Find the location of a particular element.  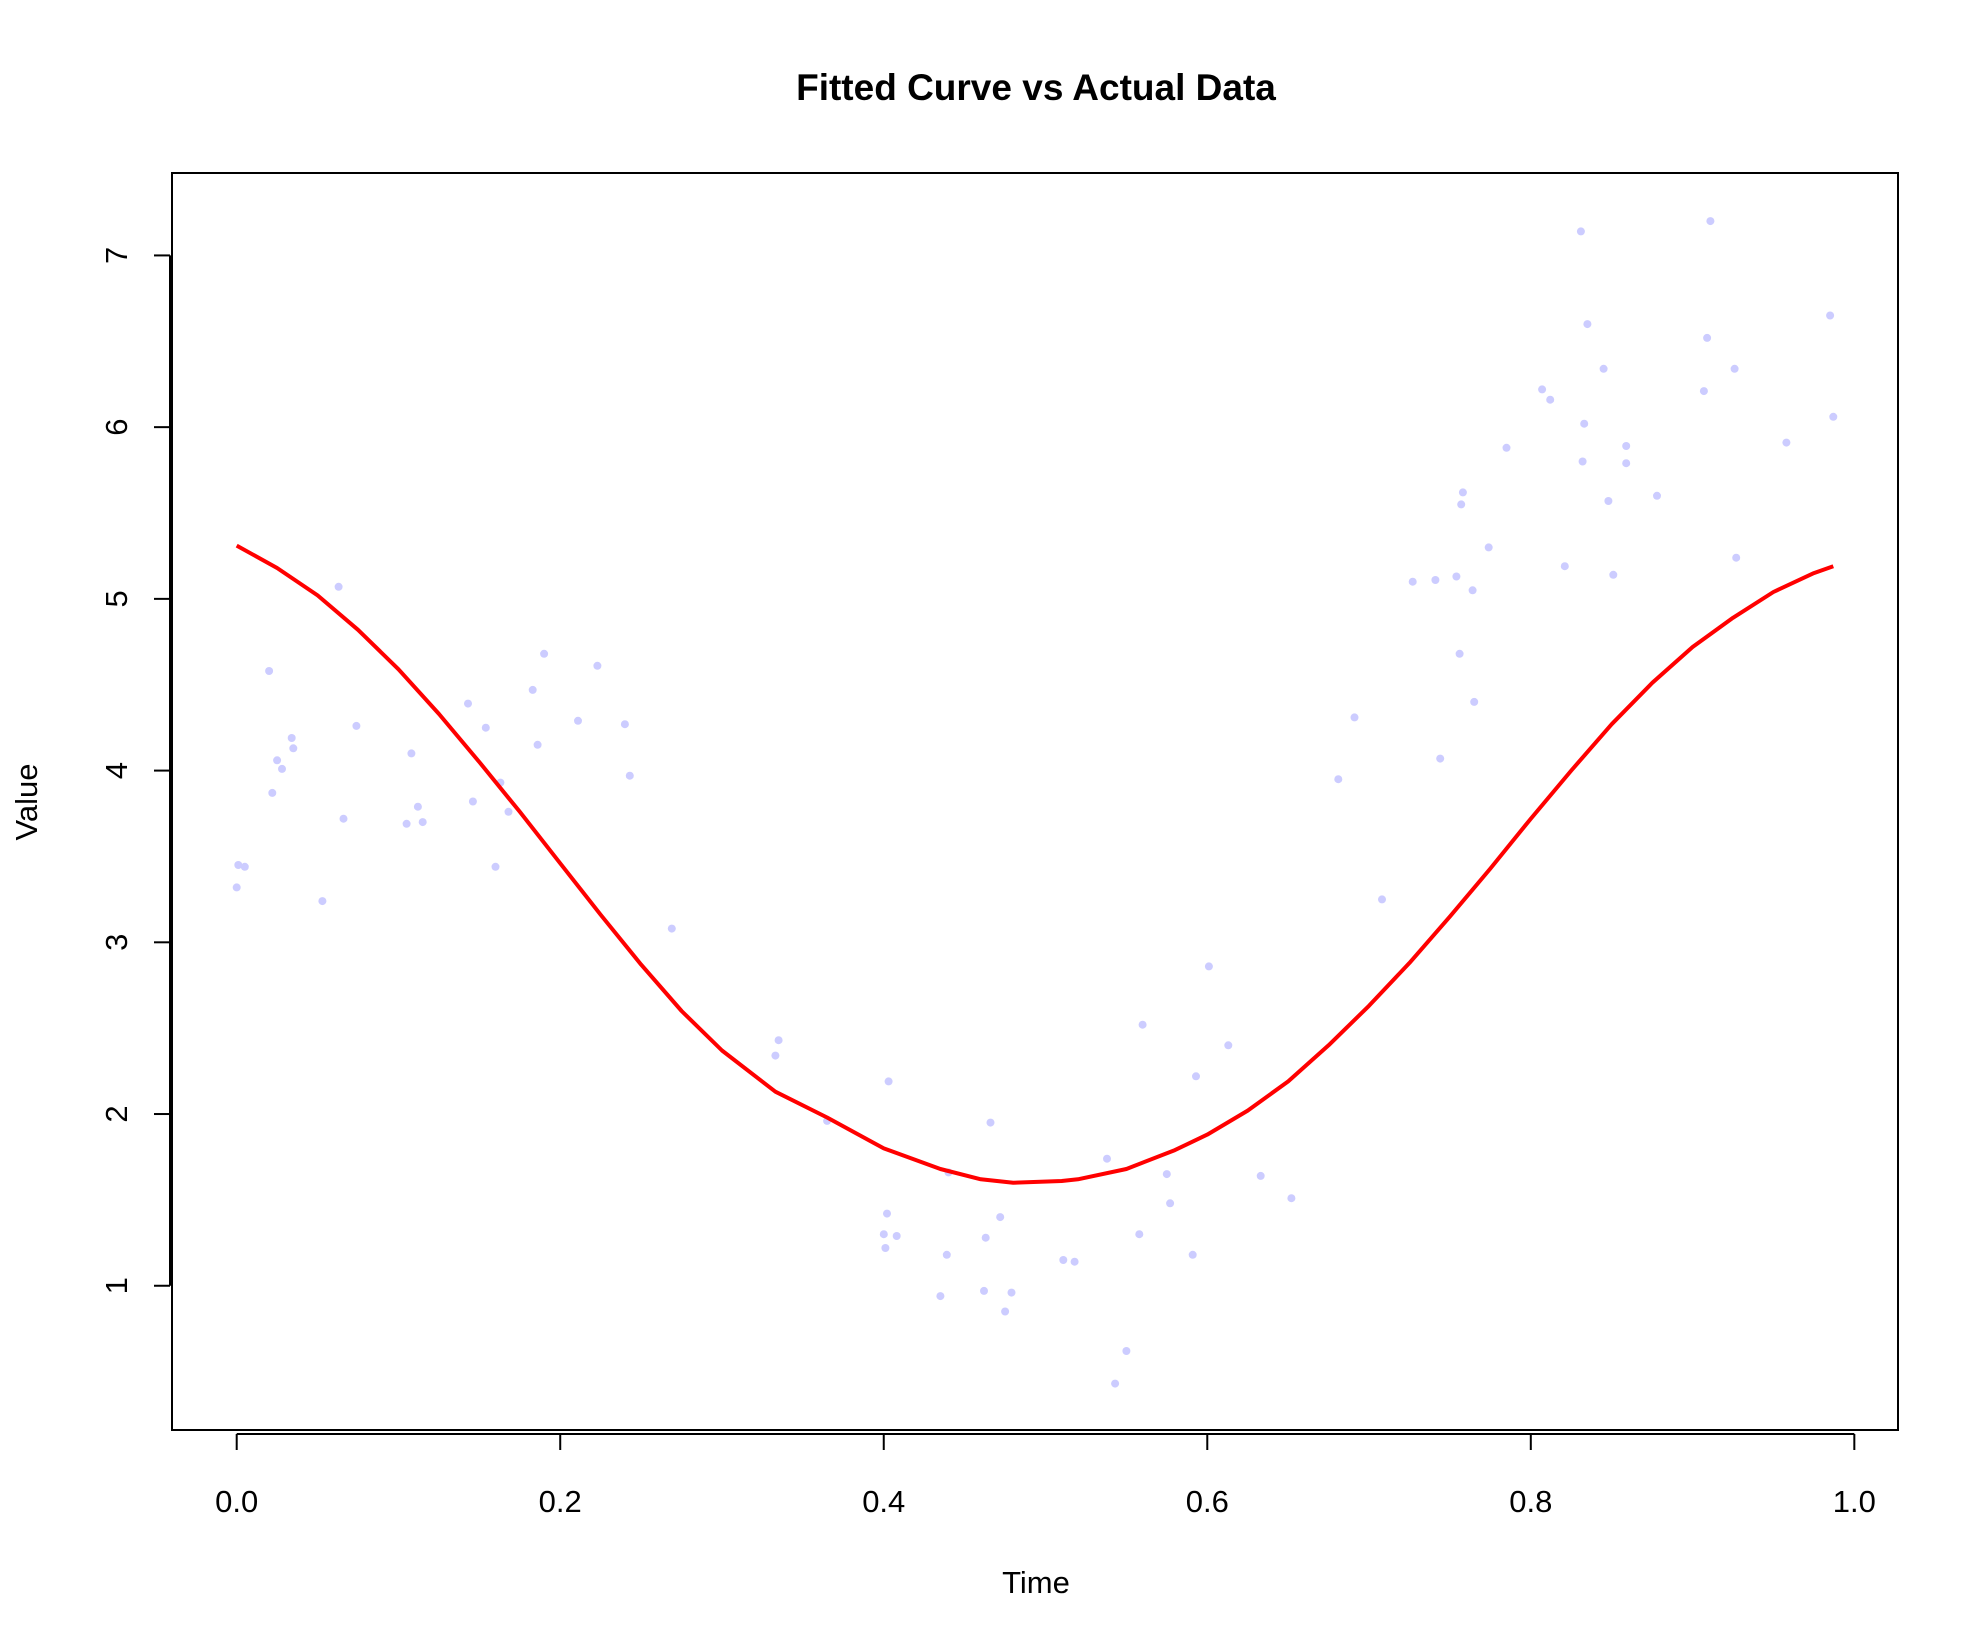

y-tick-label: 6 is located at coordinates (116, 426).